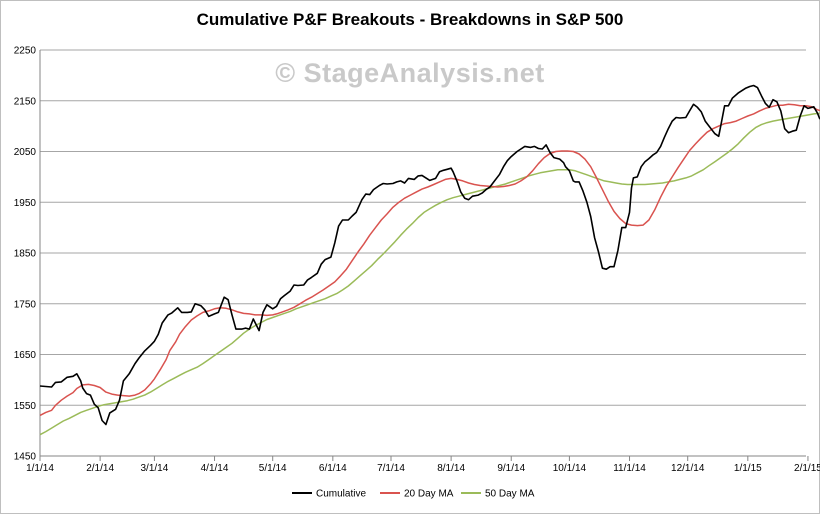 The width and height of the screenshot is (820, 514). I want to click on x-tick-label: 3/1/14, so click(155, 468).